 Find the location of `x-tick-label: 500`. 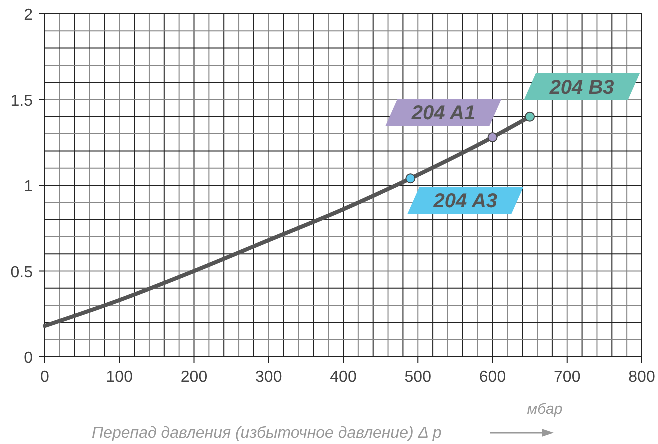

x-tick-label: 500 is located at coordinates (418, 377).